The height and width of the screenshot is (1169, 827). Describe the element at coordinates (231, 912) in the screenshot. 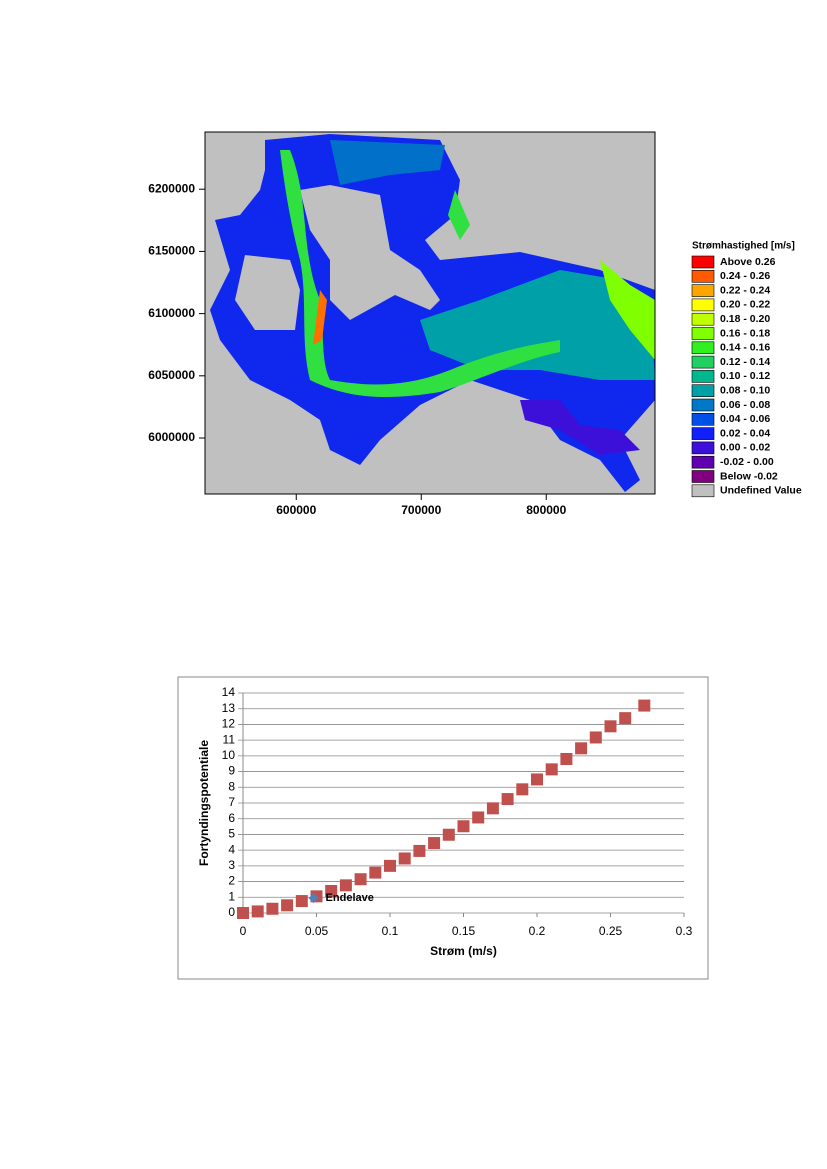

I see `y-tick-label: 0` at that location.